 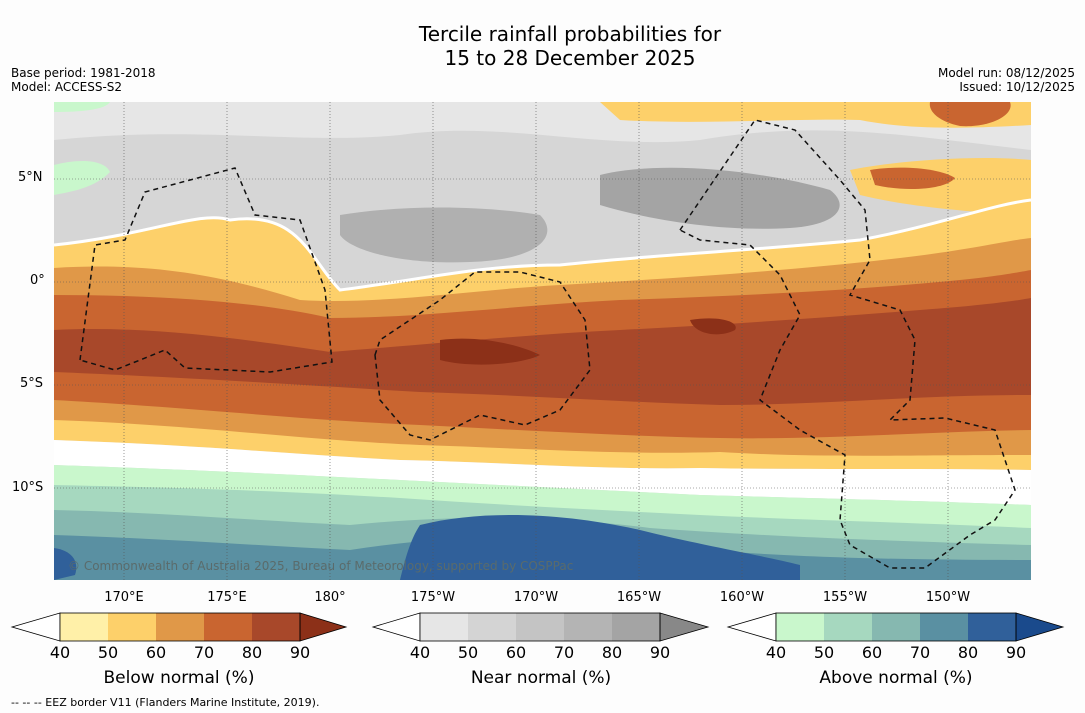 I want to click on eez-border-central, so click(x=482, y=356).